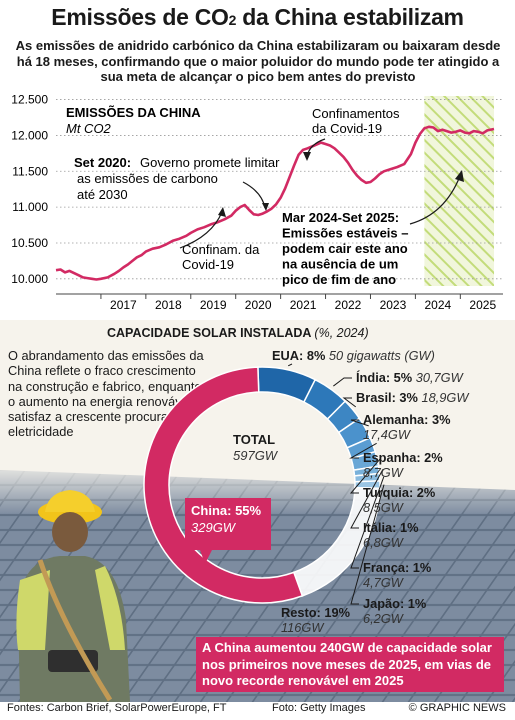  What do you see at coordinates (133, 112) in the screenshot?
I see `chart-title: EMISSÕES DA CHINA` at bounding box center [133, 112].